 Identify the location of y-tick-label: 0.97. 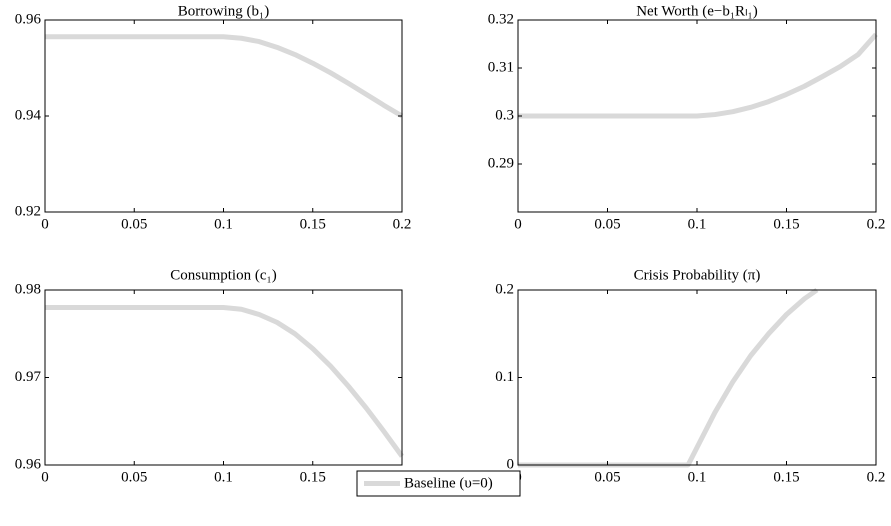
(28, 377).